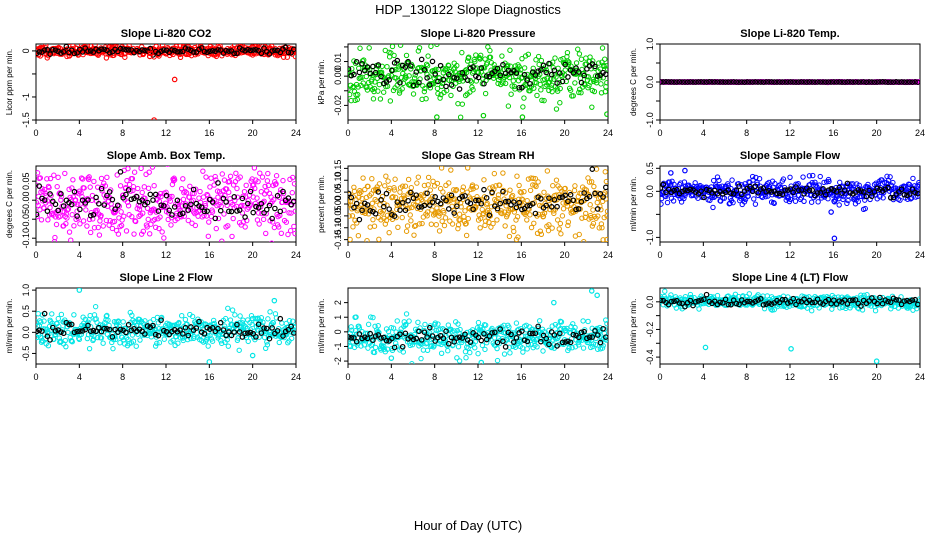 The image size is (936, 540). Describe the element at coordinates (26, 238) in the screenshot. I see `y-tick-label: -0.10` at that location.